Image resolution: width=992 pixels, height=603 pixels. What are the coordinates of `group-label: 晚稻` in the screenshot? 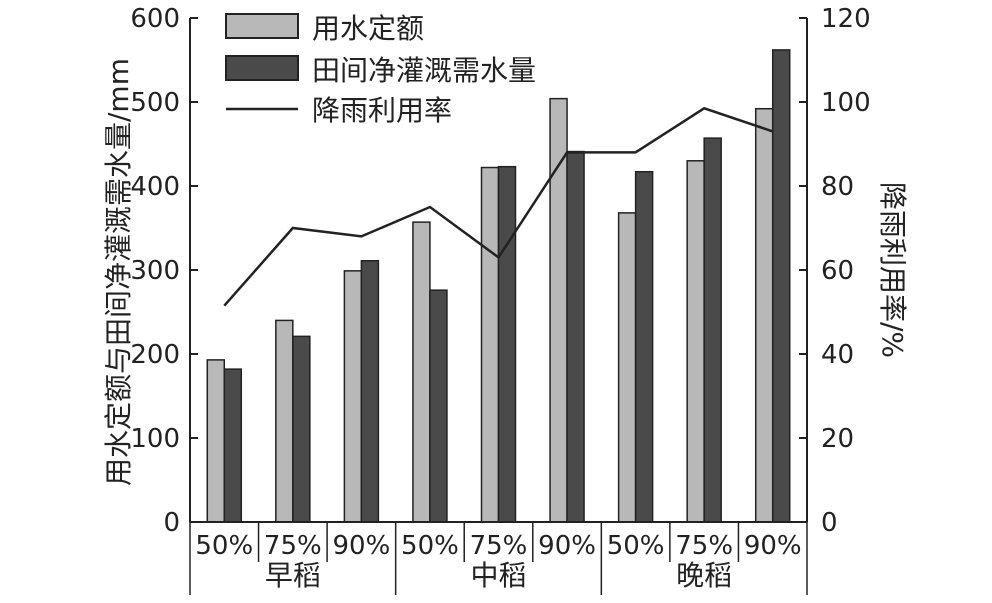 It's located at (704, 575).